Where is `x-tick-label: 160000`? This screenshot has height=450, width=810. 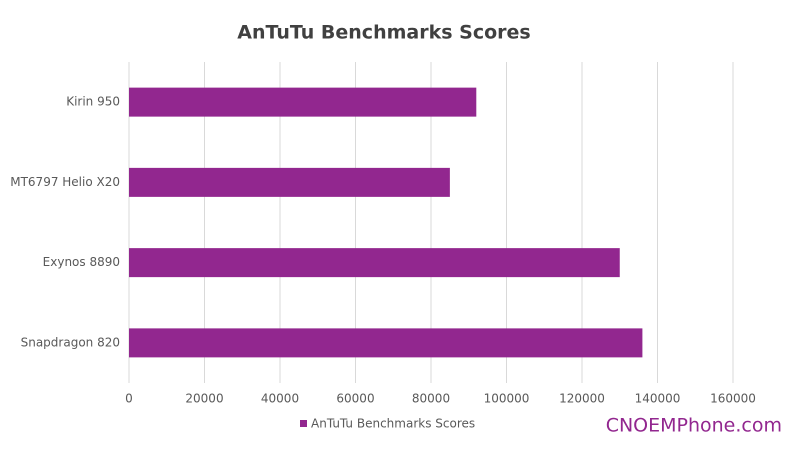 x-tick-label: 160000 is located at coordinates (733, 399).